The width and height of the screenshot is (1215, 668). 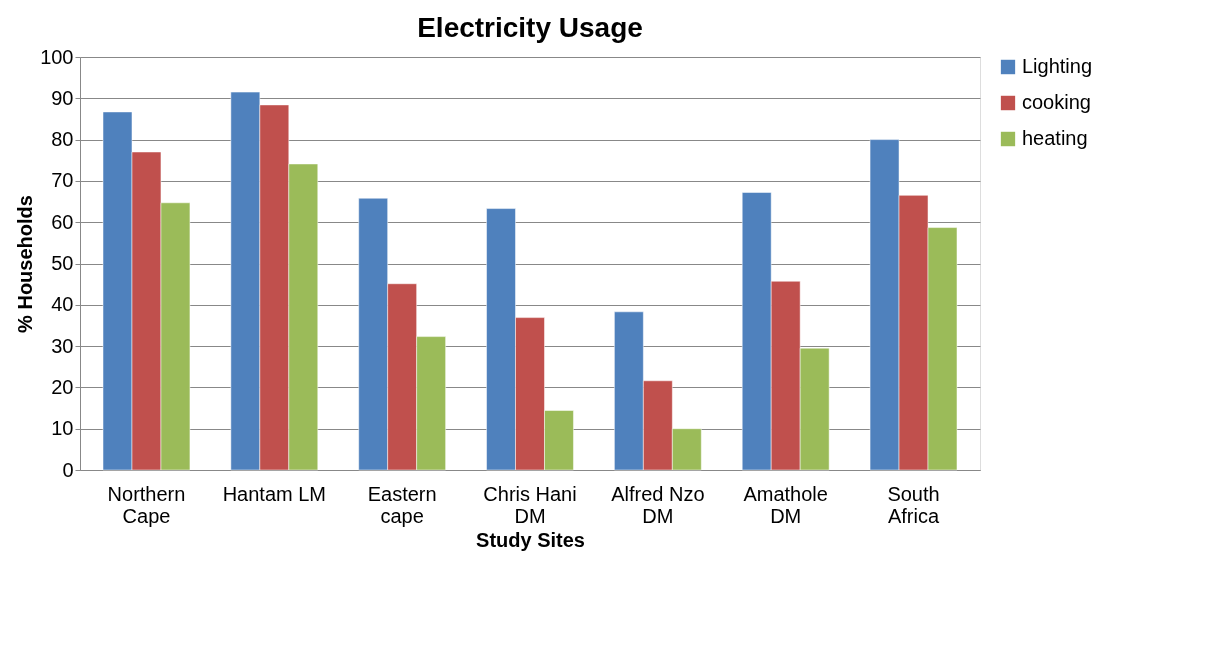 What do you see at coordinates (402, 504) in the screenshot?
I see `x-tick-label: Eastern cape` at bounding box center [402, 504].